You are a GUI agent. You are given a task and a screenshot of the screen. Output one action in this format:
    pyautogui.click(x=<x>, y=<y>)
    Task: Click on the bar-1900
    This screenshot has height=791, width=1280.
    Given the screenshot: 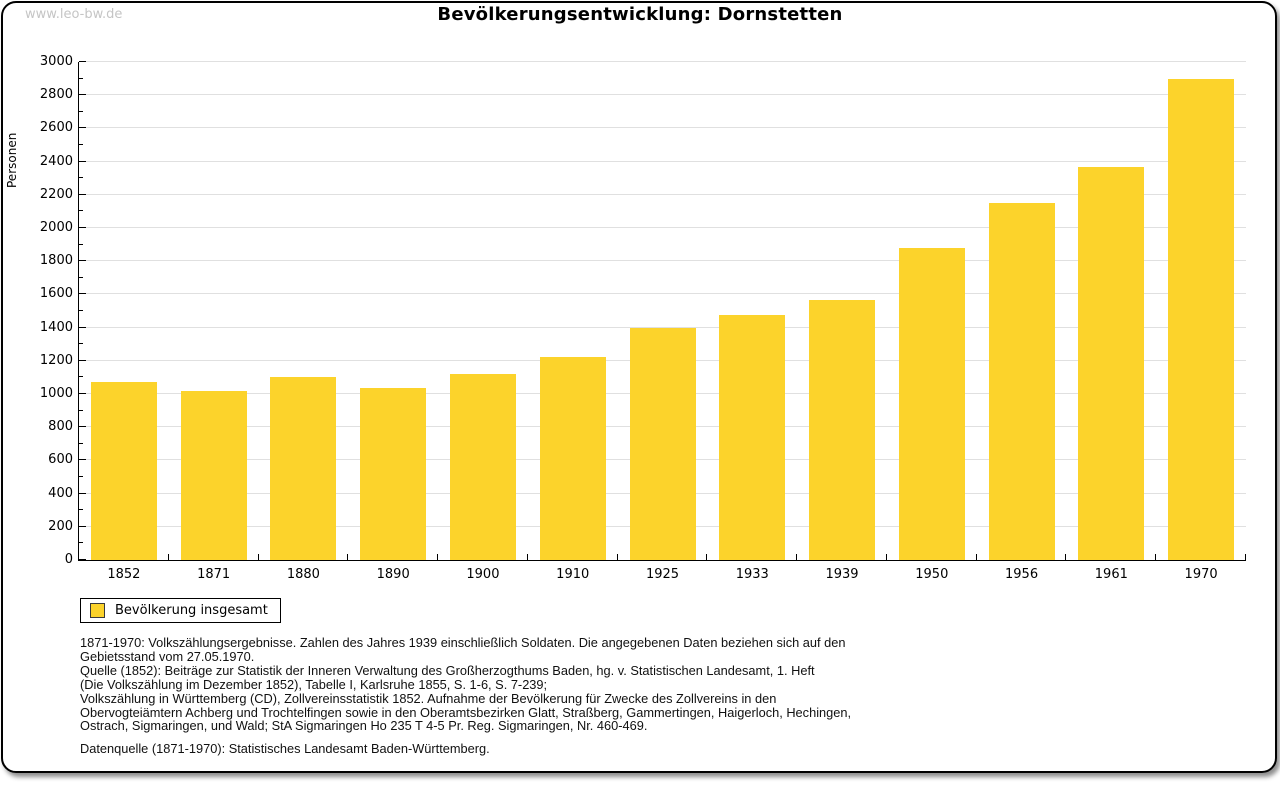 What is the action you would take?
    pyautogui.click(x=482, y=467)
    